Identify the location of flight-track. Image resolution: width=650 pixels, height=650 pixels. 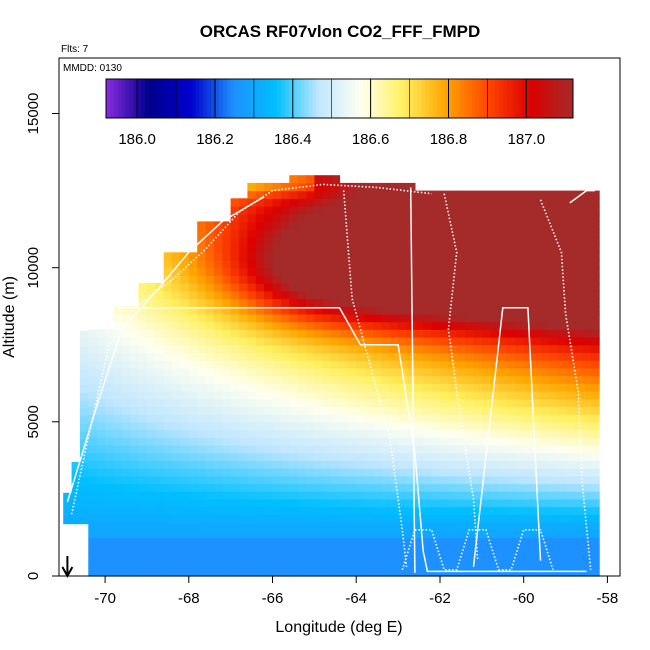
(412, 380).